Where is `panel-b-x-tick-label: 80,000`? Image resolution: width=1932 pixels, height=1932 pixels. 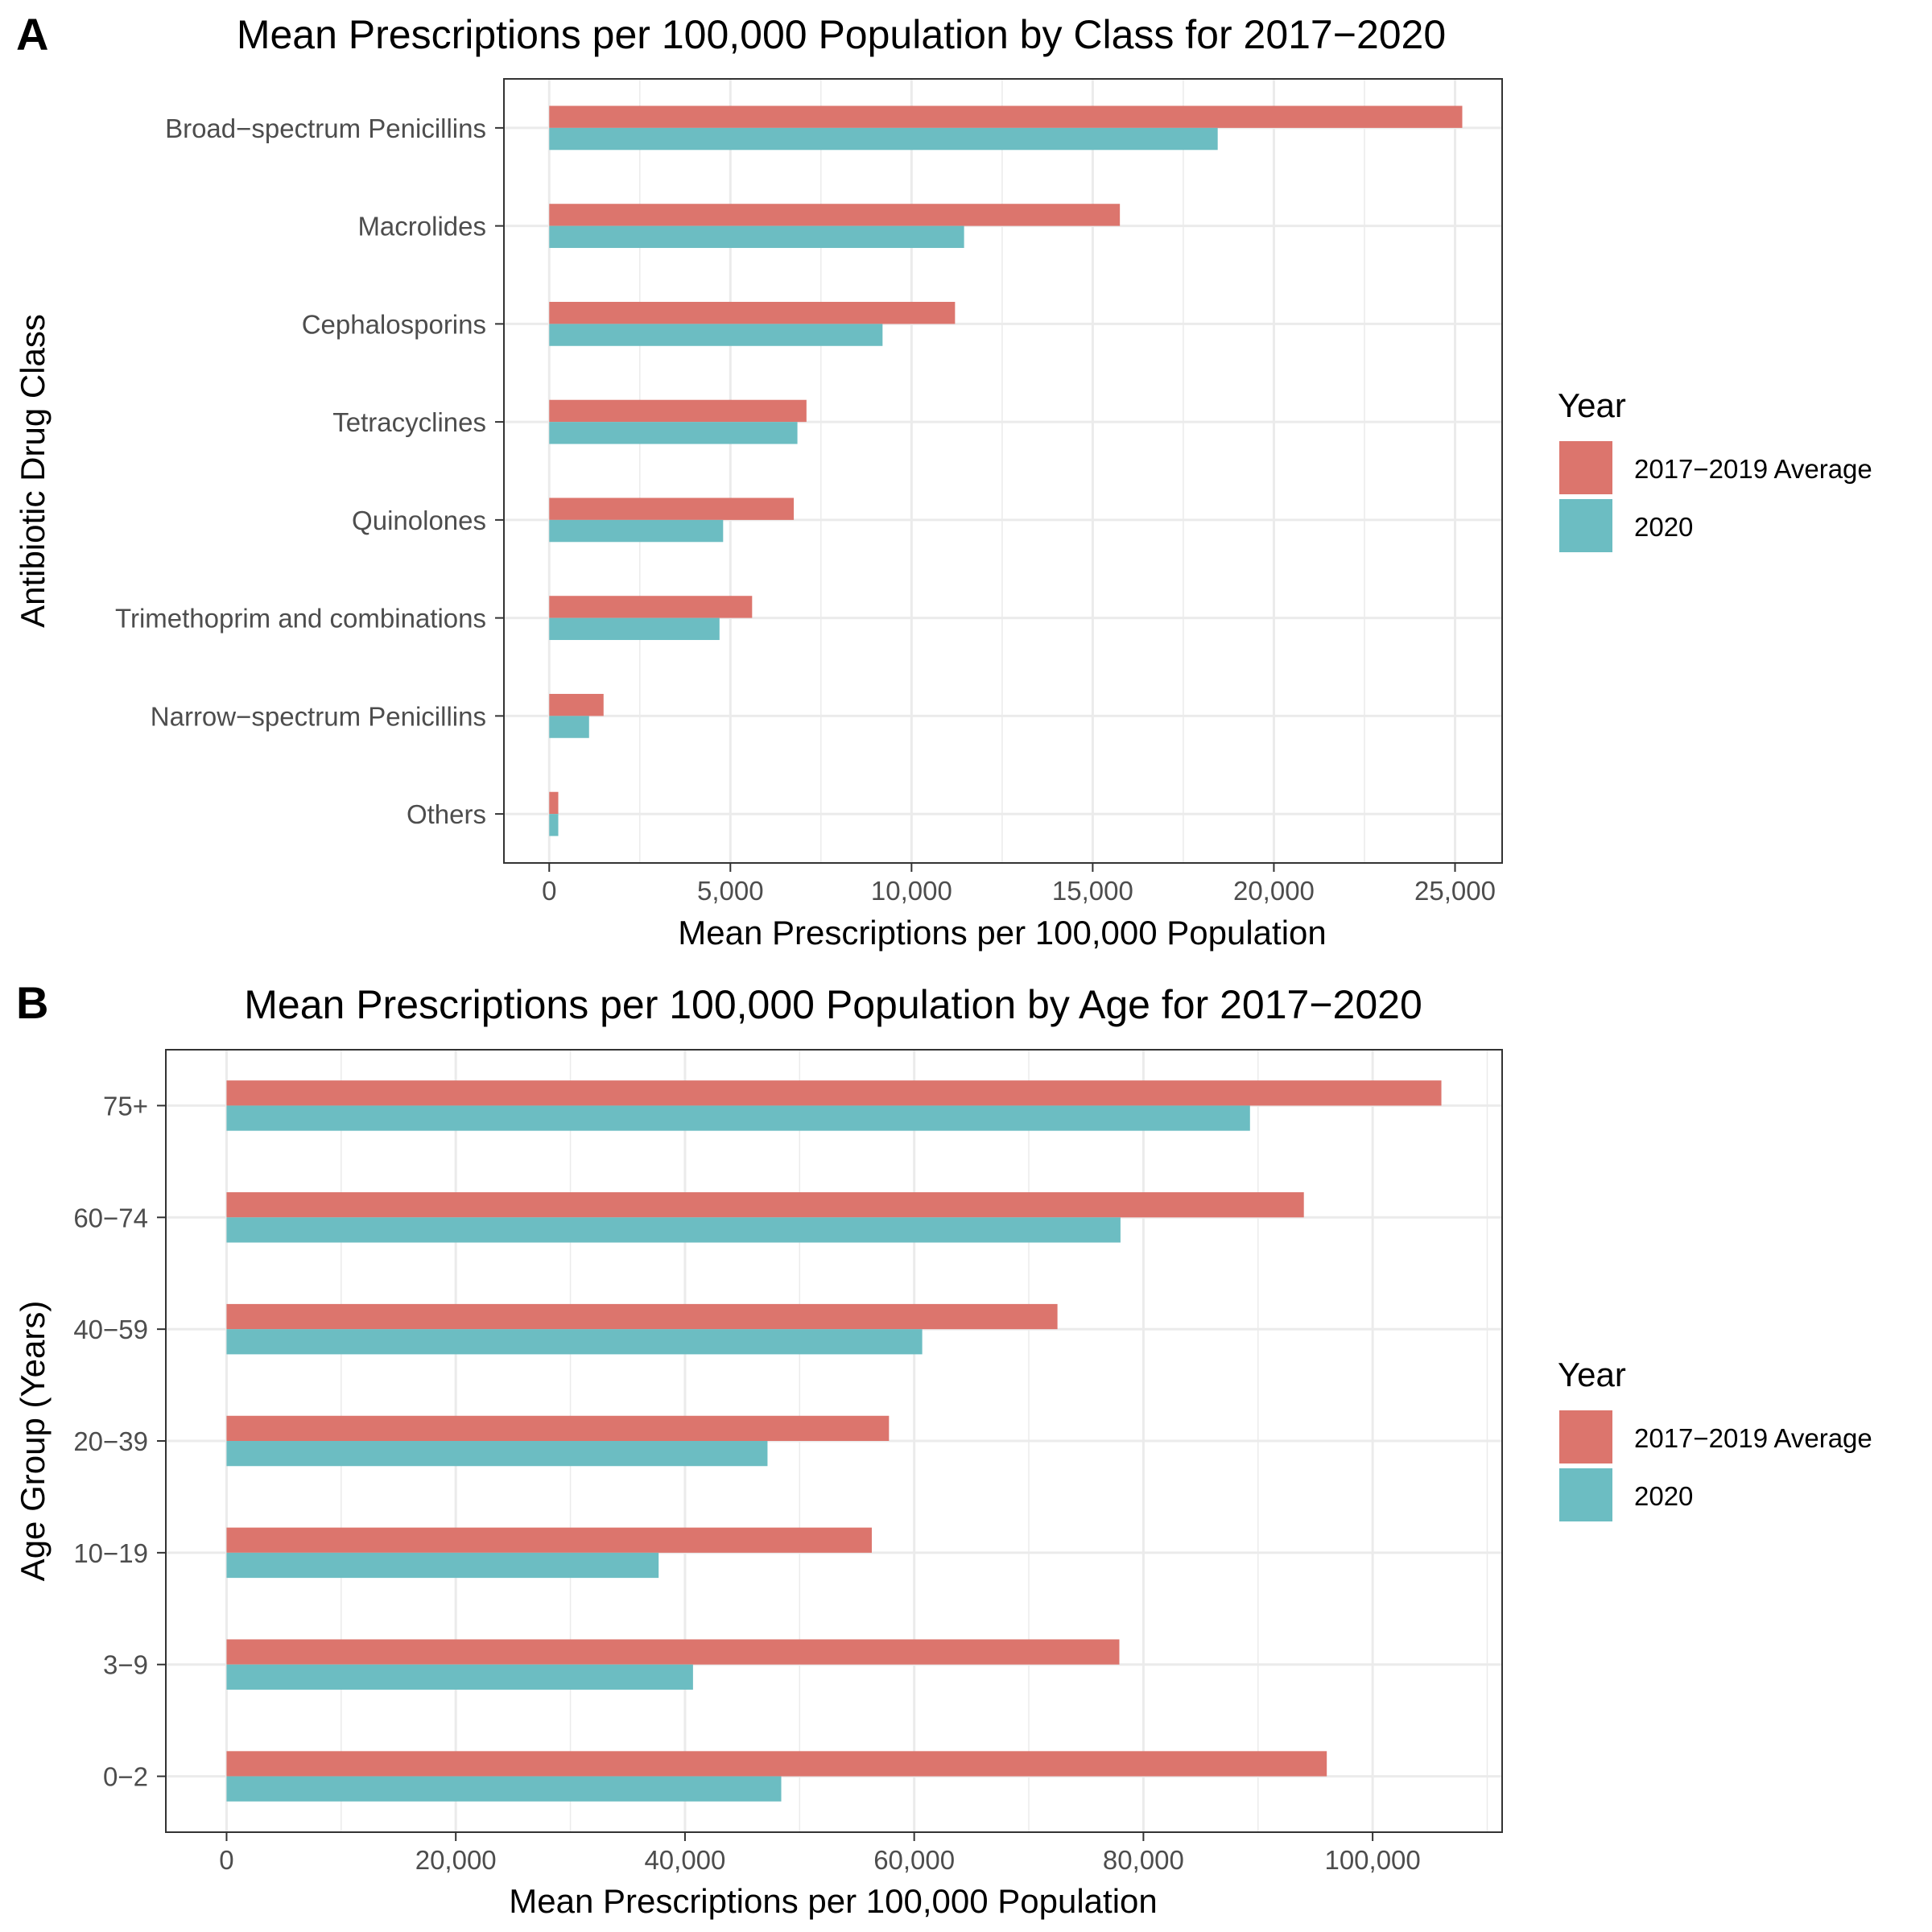 panel-b-x-tick-label: 80,000 is located at coordinates (1143, 1860).